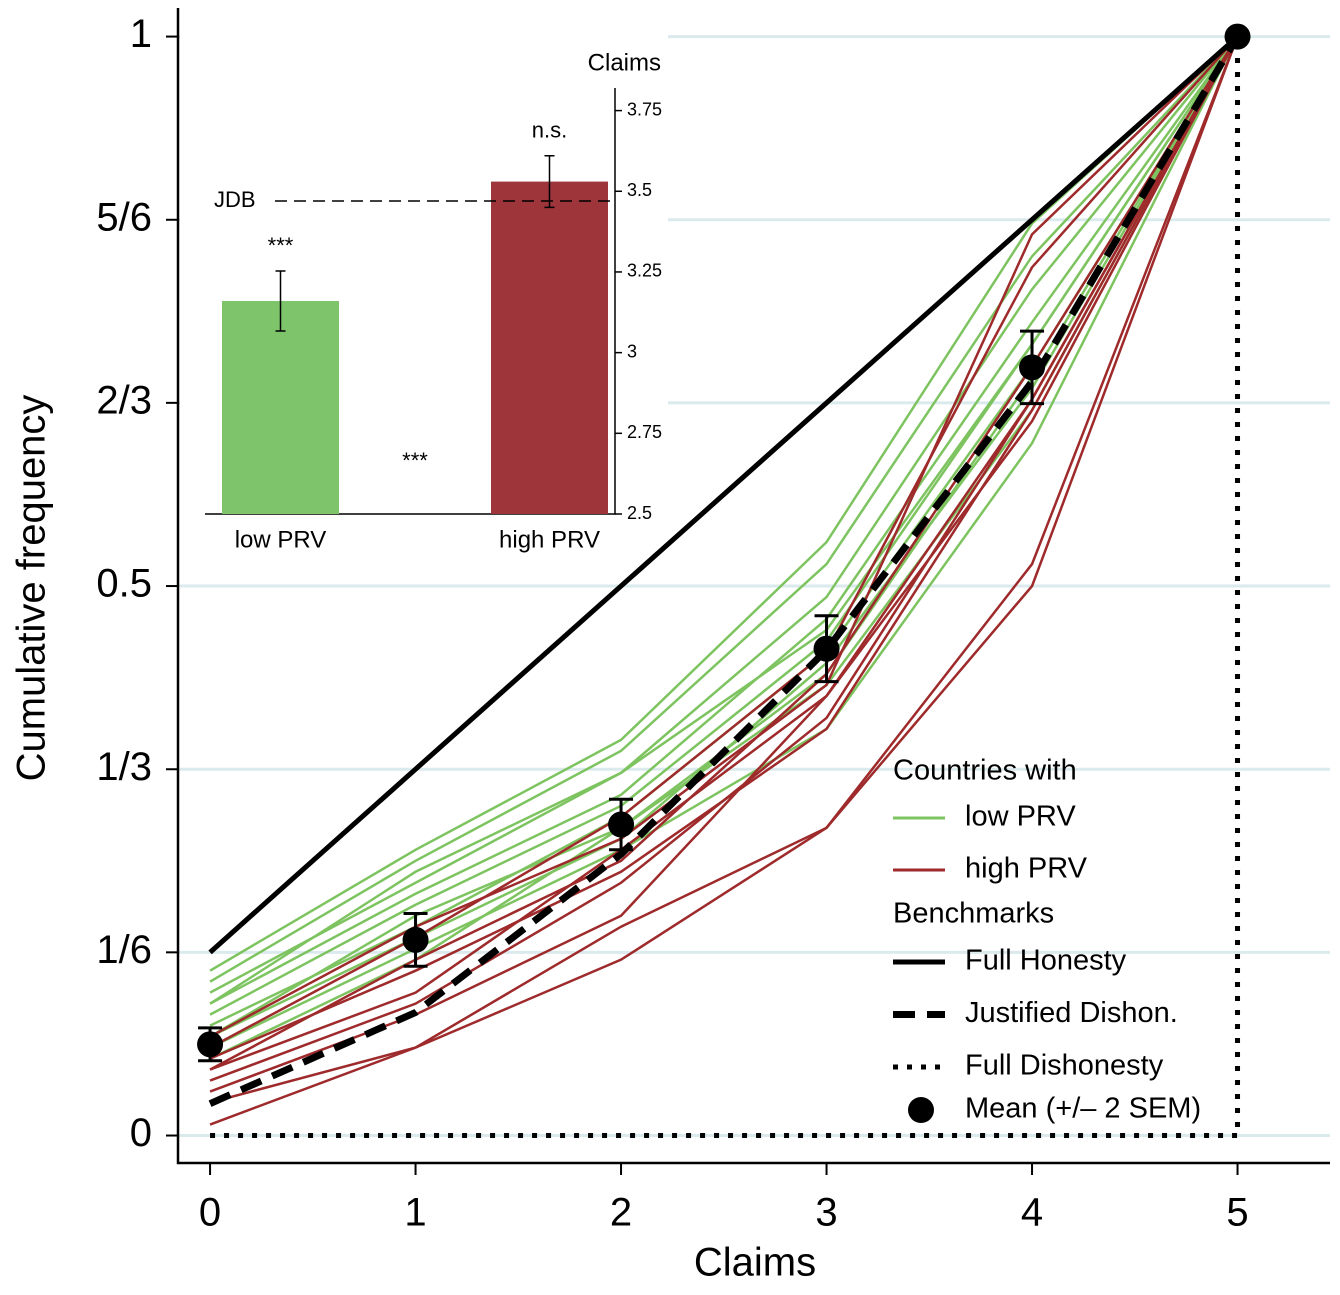  What do you see at coordinates (124, 400) in the screenshot?
I see `y-tick-label: 2/3` at bounding box center [124, 400].